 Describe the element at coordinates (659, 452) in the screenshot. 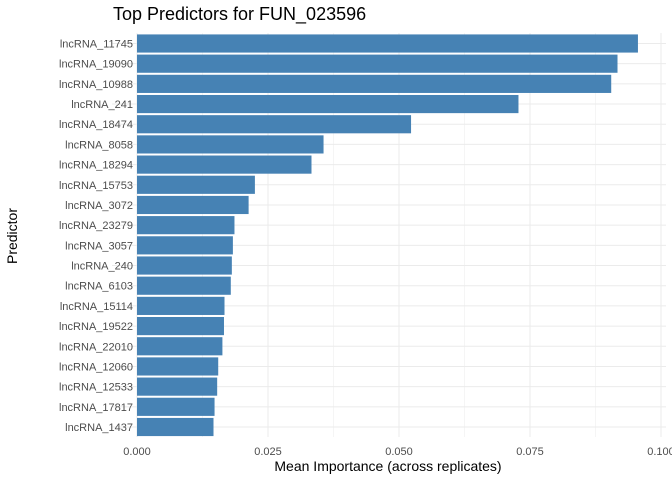

I see `x-tick-label: 0.100` at that location.